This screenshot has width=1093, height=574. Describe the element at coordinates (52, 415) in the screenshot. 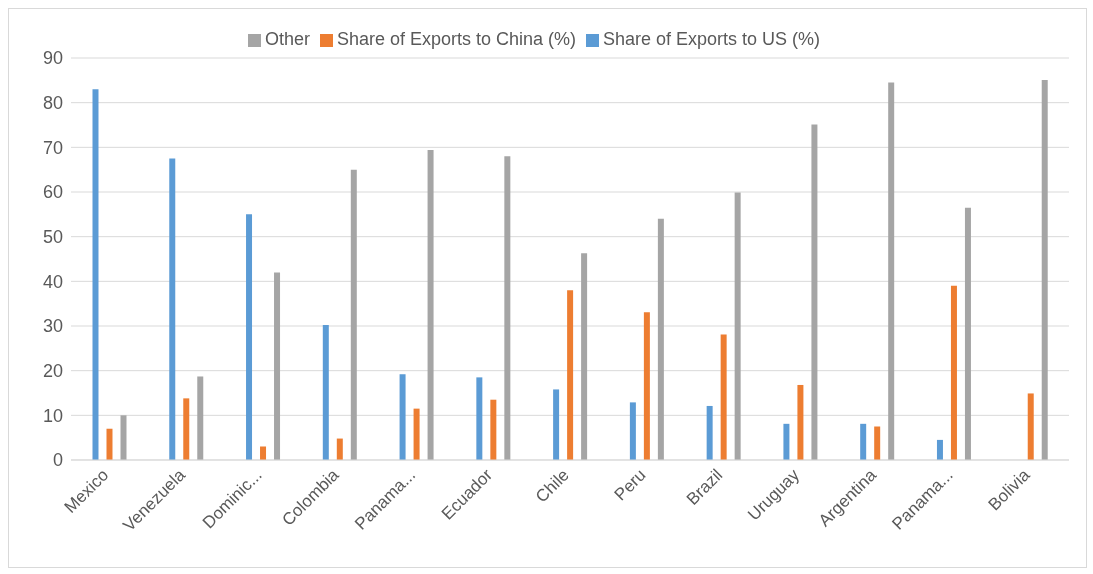

I see `y-tick-label: 10` at that location.